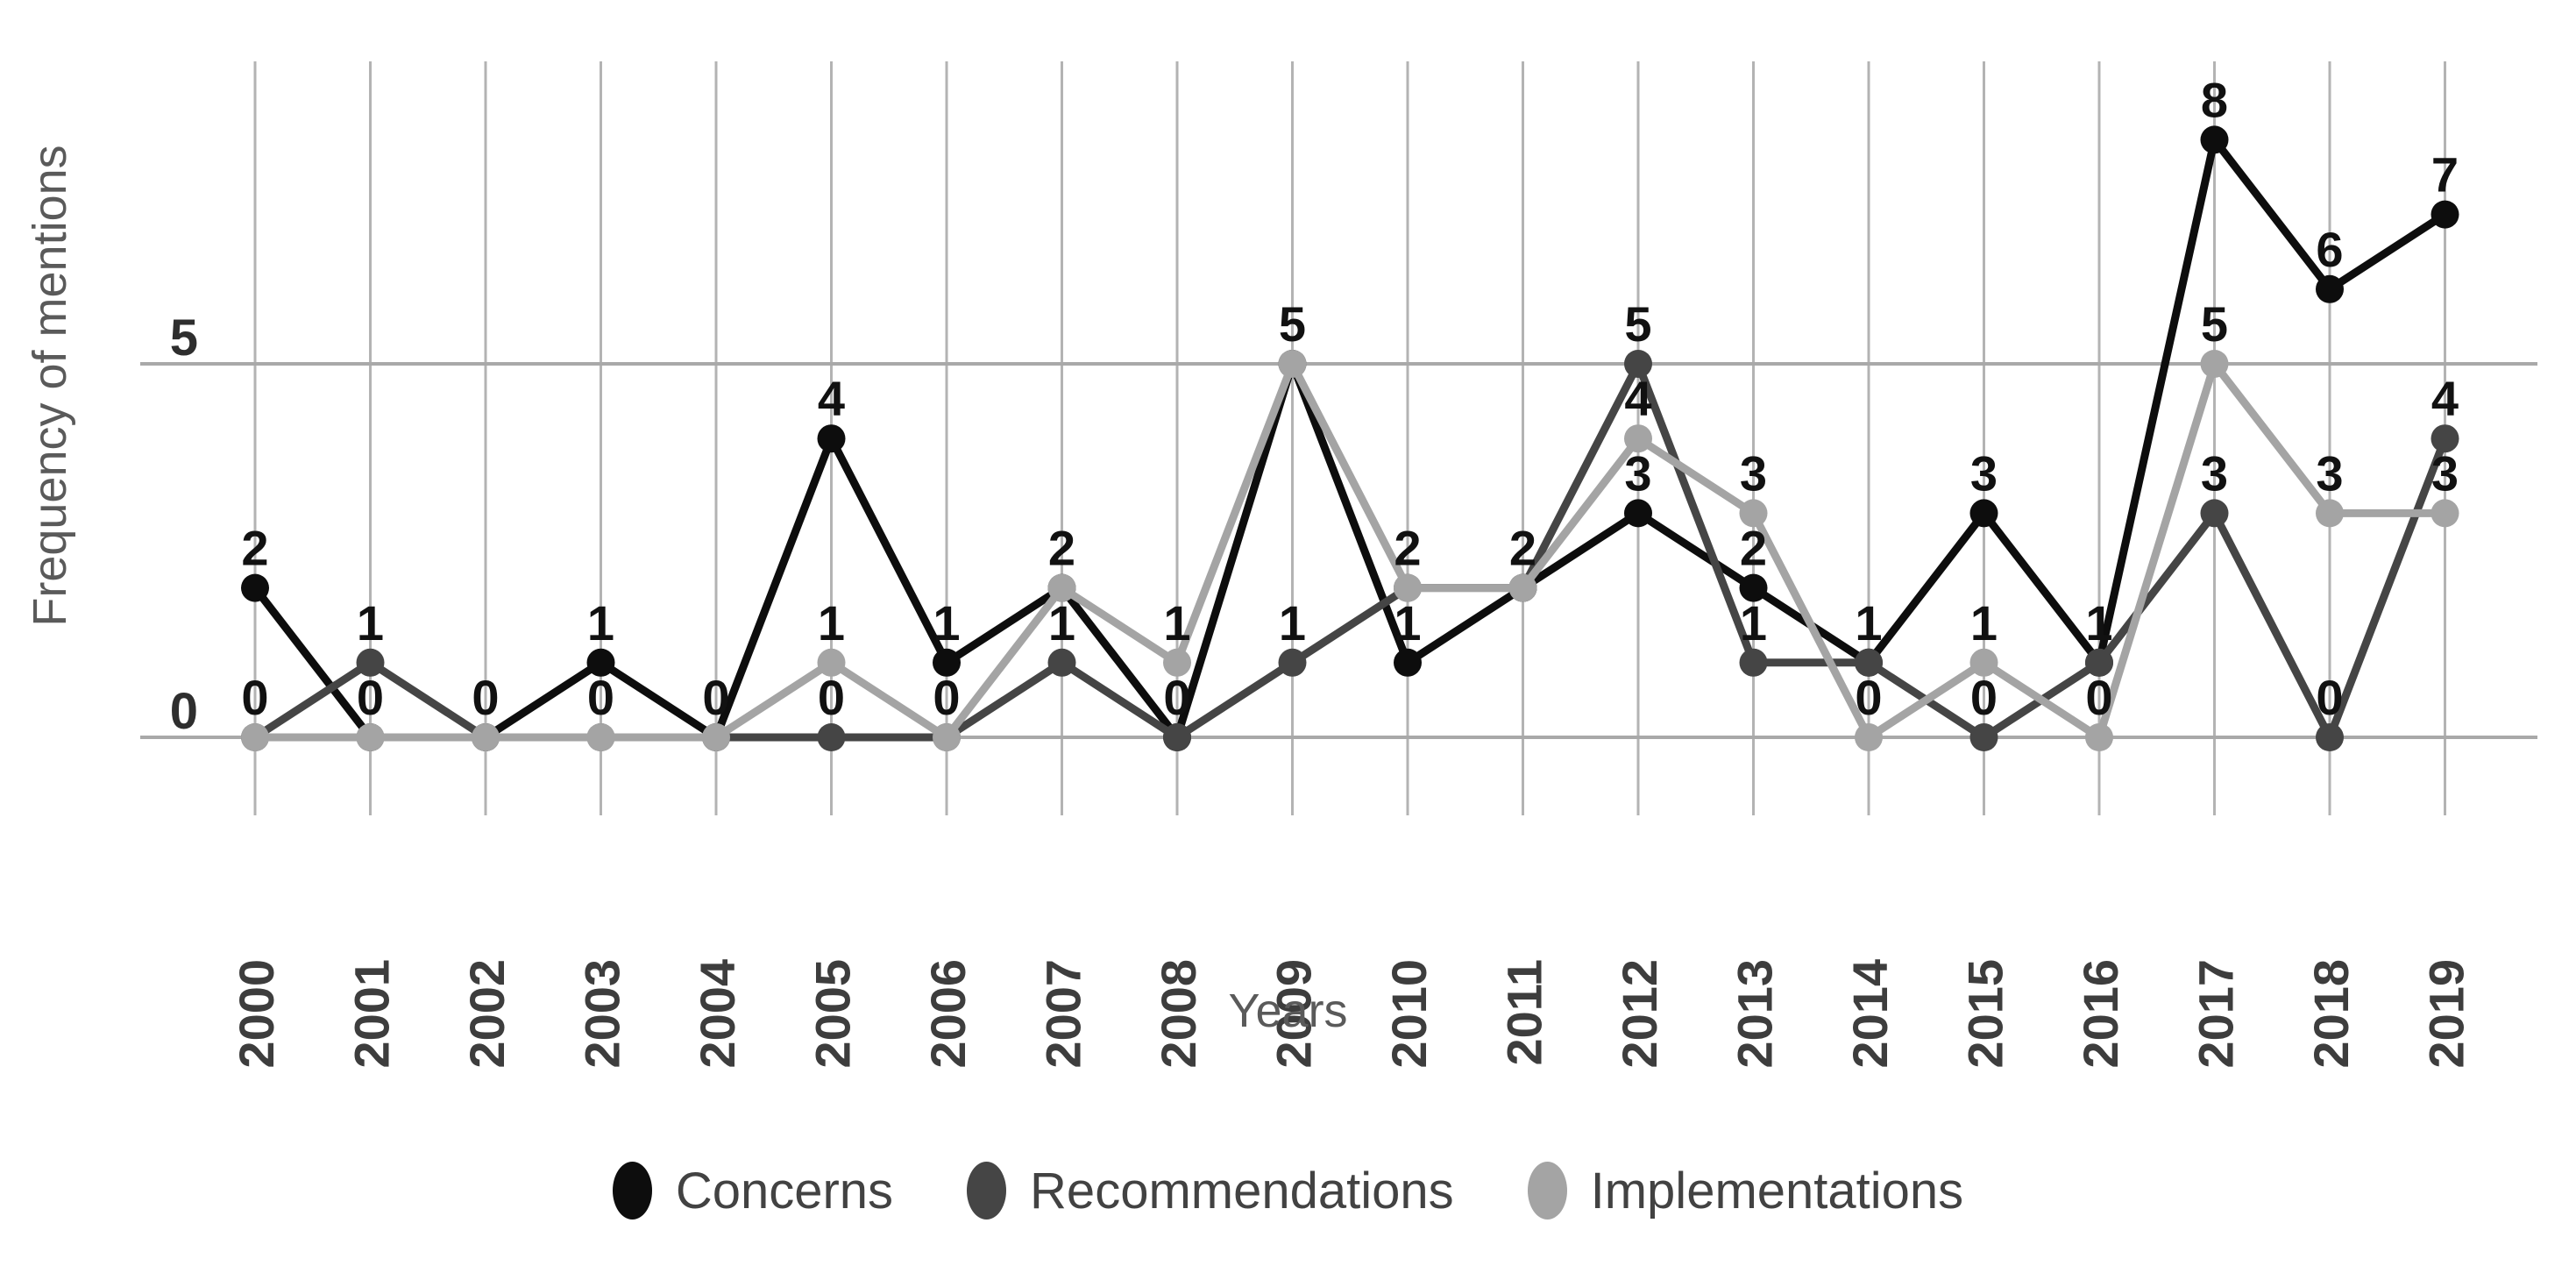 The width and height of the screenshot is (2576, 1280). What do you see at coordinates (2330, 288) in the screenshot?
I see `data-point-concerns-2018` at bounding box center [2330, 288].